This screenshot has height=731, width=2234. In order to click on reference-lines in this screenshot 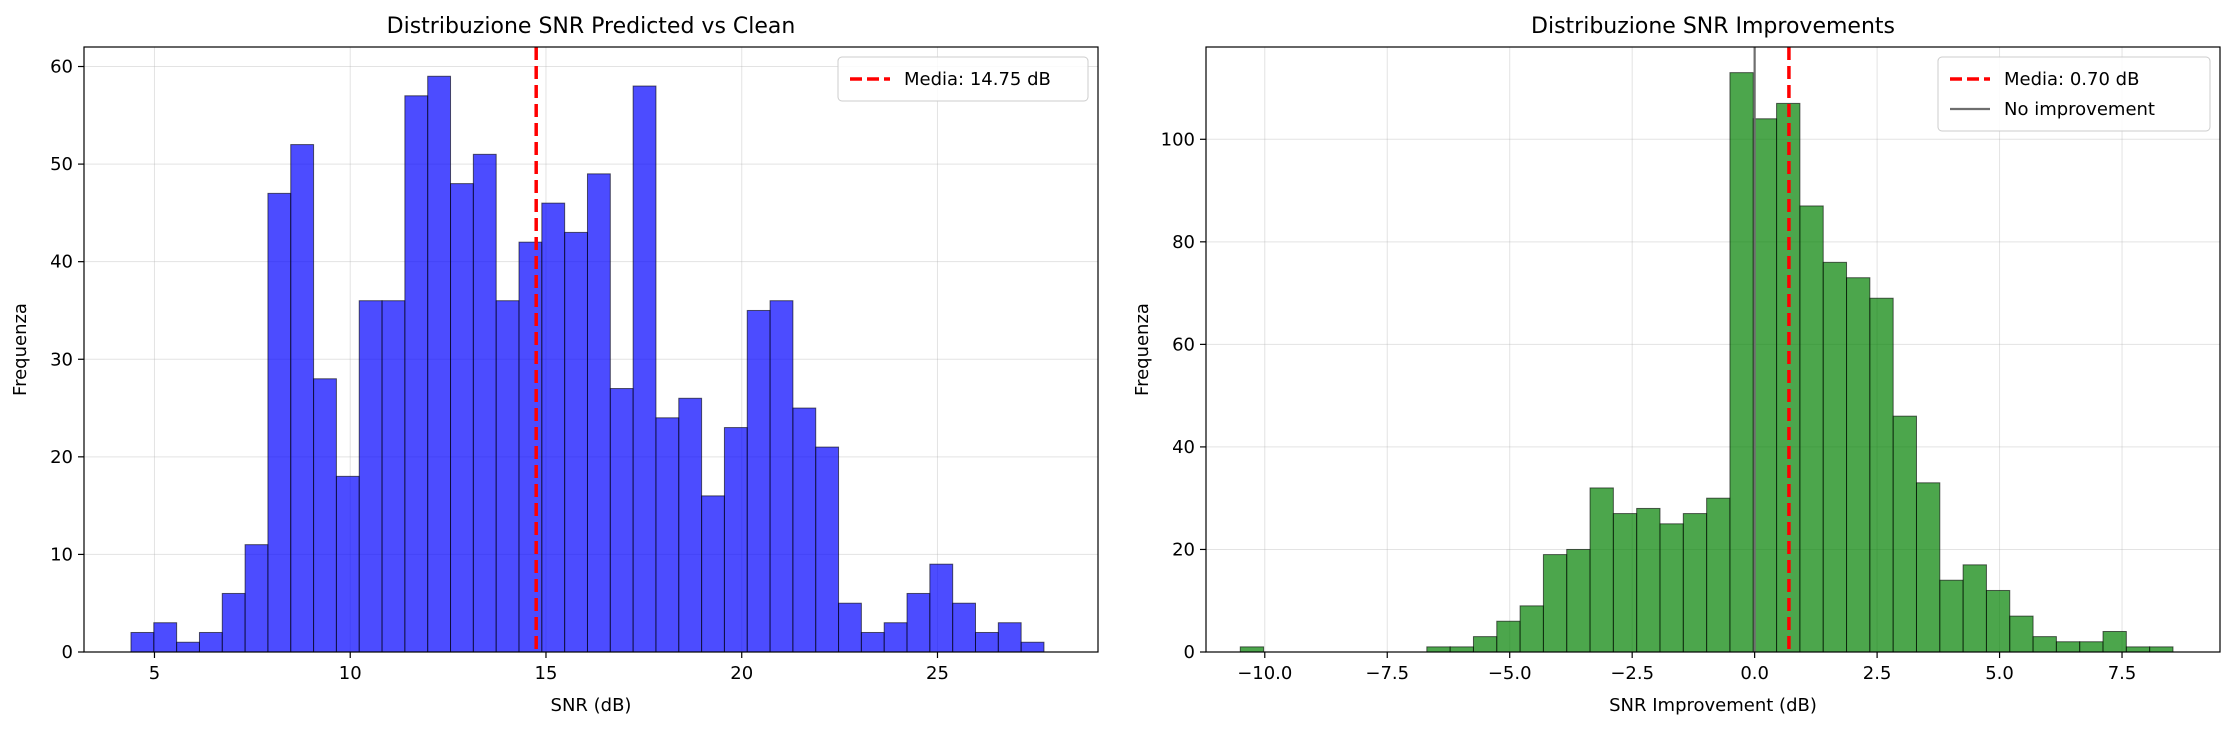, I will do `click(1772, 349)`.